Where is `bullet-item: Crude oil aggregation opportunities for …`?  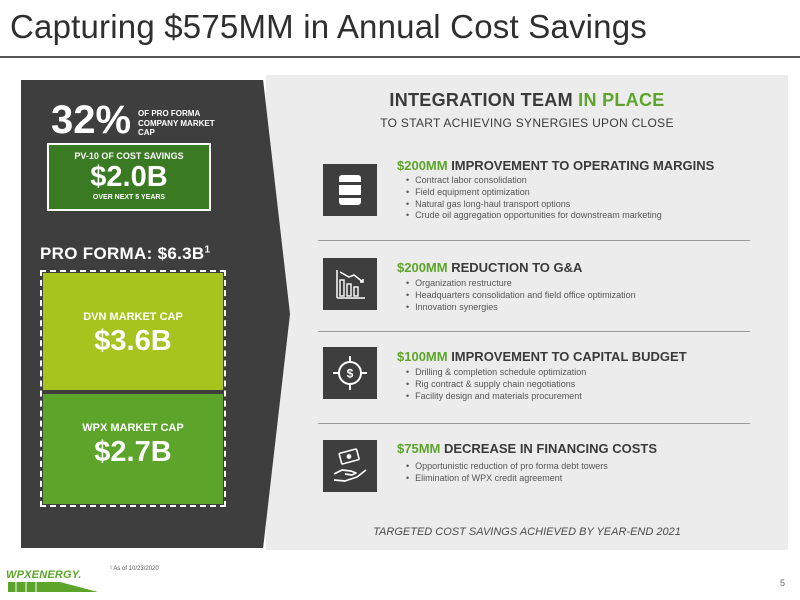
bullet-item: Crude oil aggregation opportunities for … is located at coordinates (534, 216).